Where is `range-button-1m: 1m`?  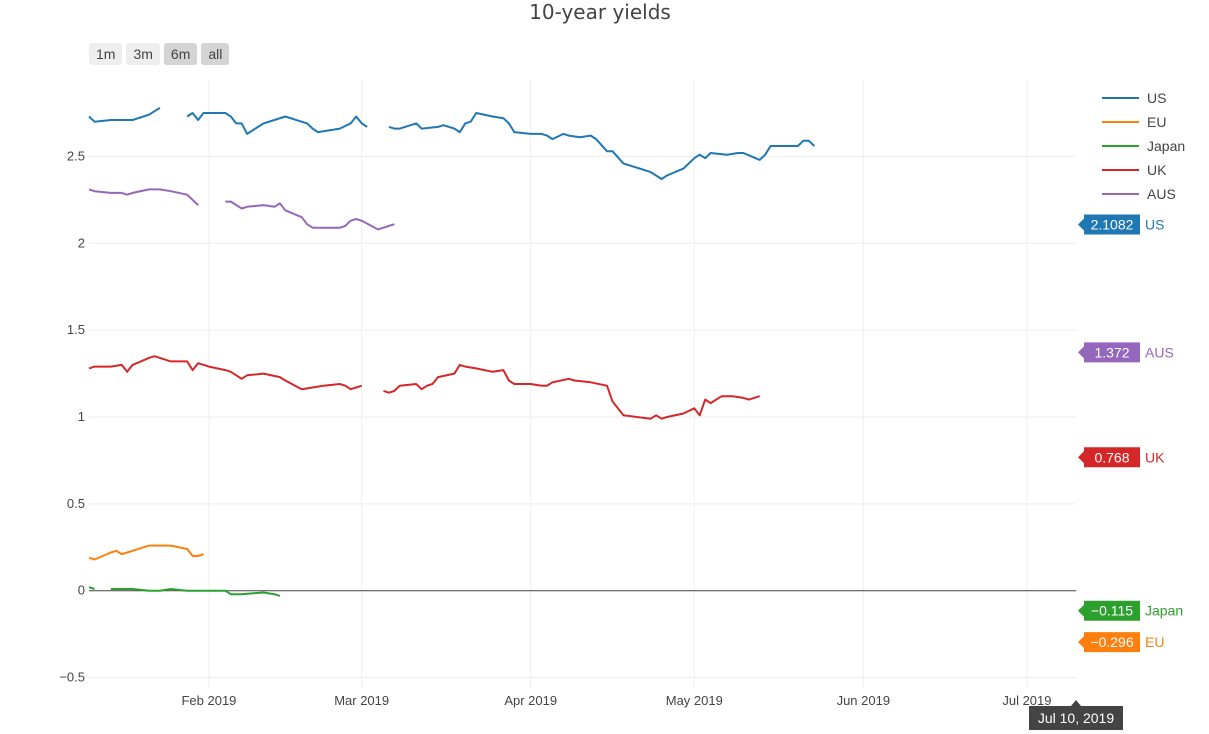
range-button-1m: 1m is located at coordinates (106, 54).